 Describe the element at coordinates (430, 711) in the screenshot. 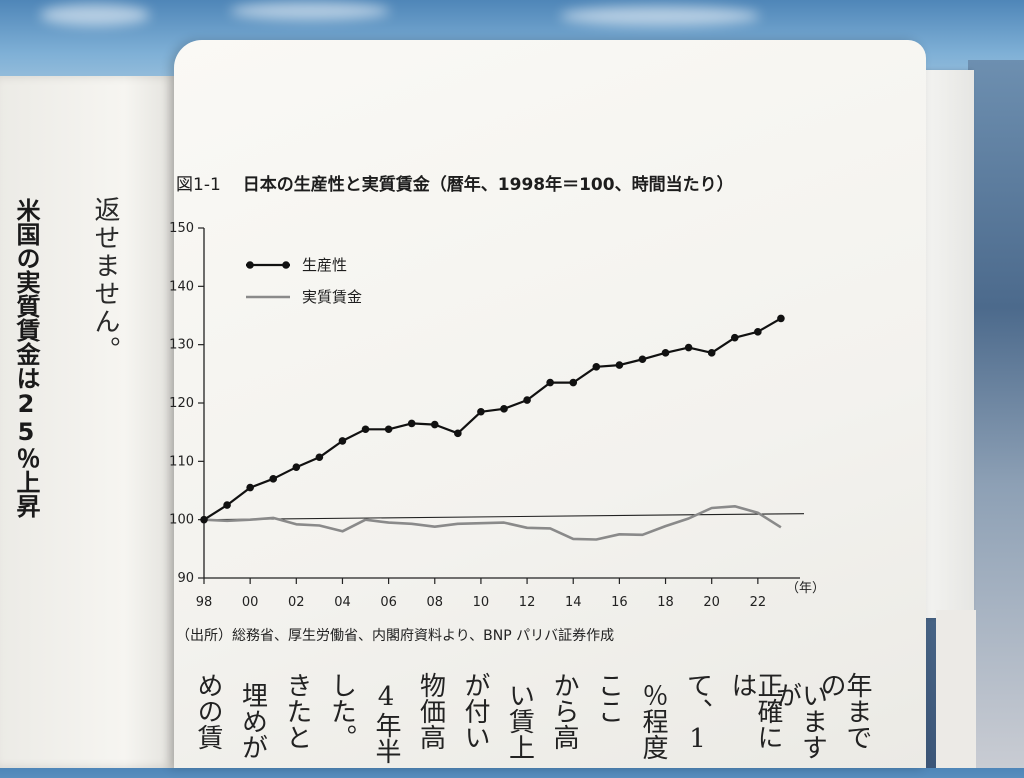

I see `body-column: 物価高` at that location.